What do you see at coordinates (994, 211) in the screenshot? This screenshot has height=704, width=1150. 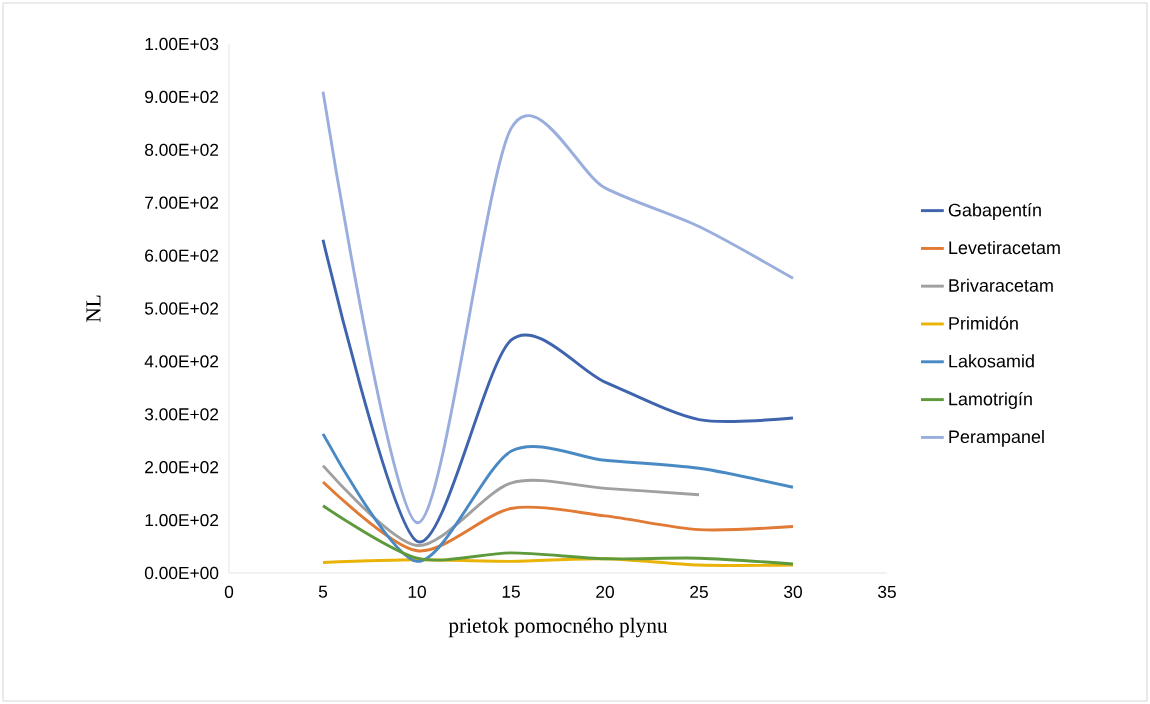 I see `legend-label: Gabapentín` at bounding box center [994, 211].